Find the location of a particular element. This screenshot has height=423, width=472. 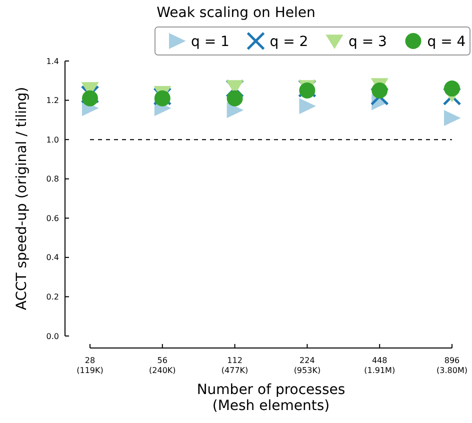

y-tick-label: 0.8 is located at coordinates (52, 179).